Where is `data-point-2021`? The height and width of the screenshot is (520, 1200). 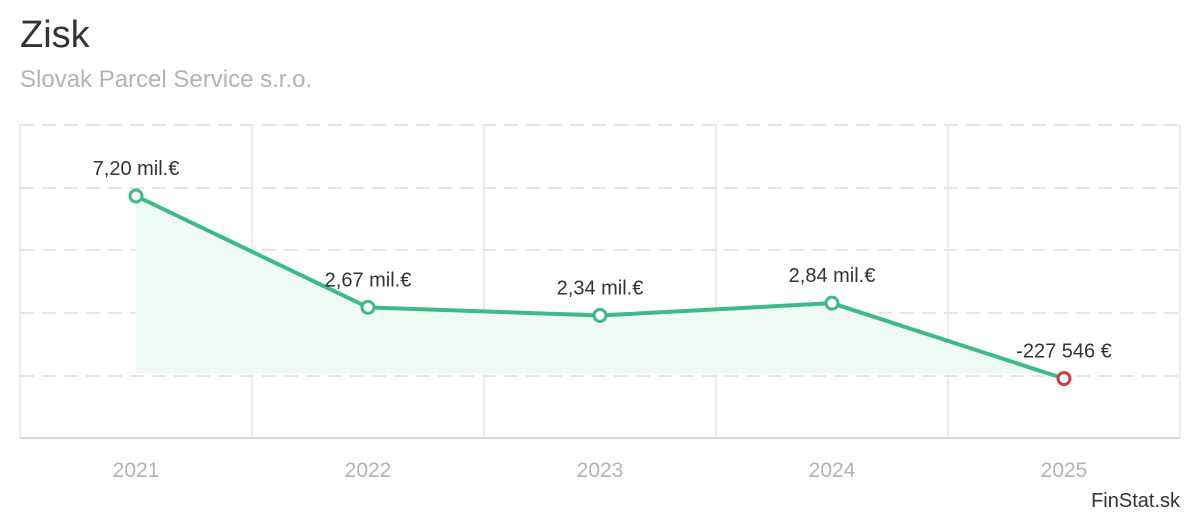 data-point-2021 is located at coordinates (136, 196).